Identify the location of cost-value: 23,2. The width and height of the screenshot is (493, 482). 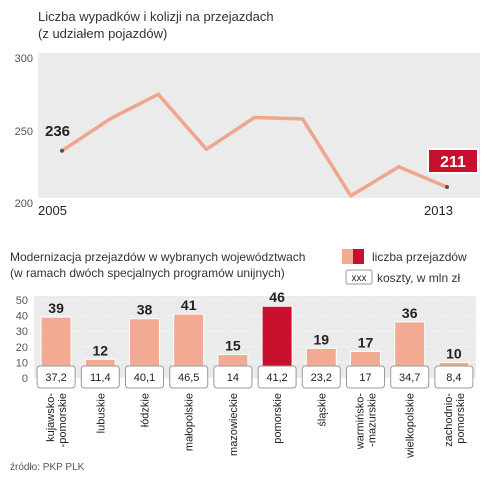
(321, 378).